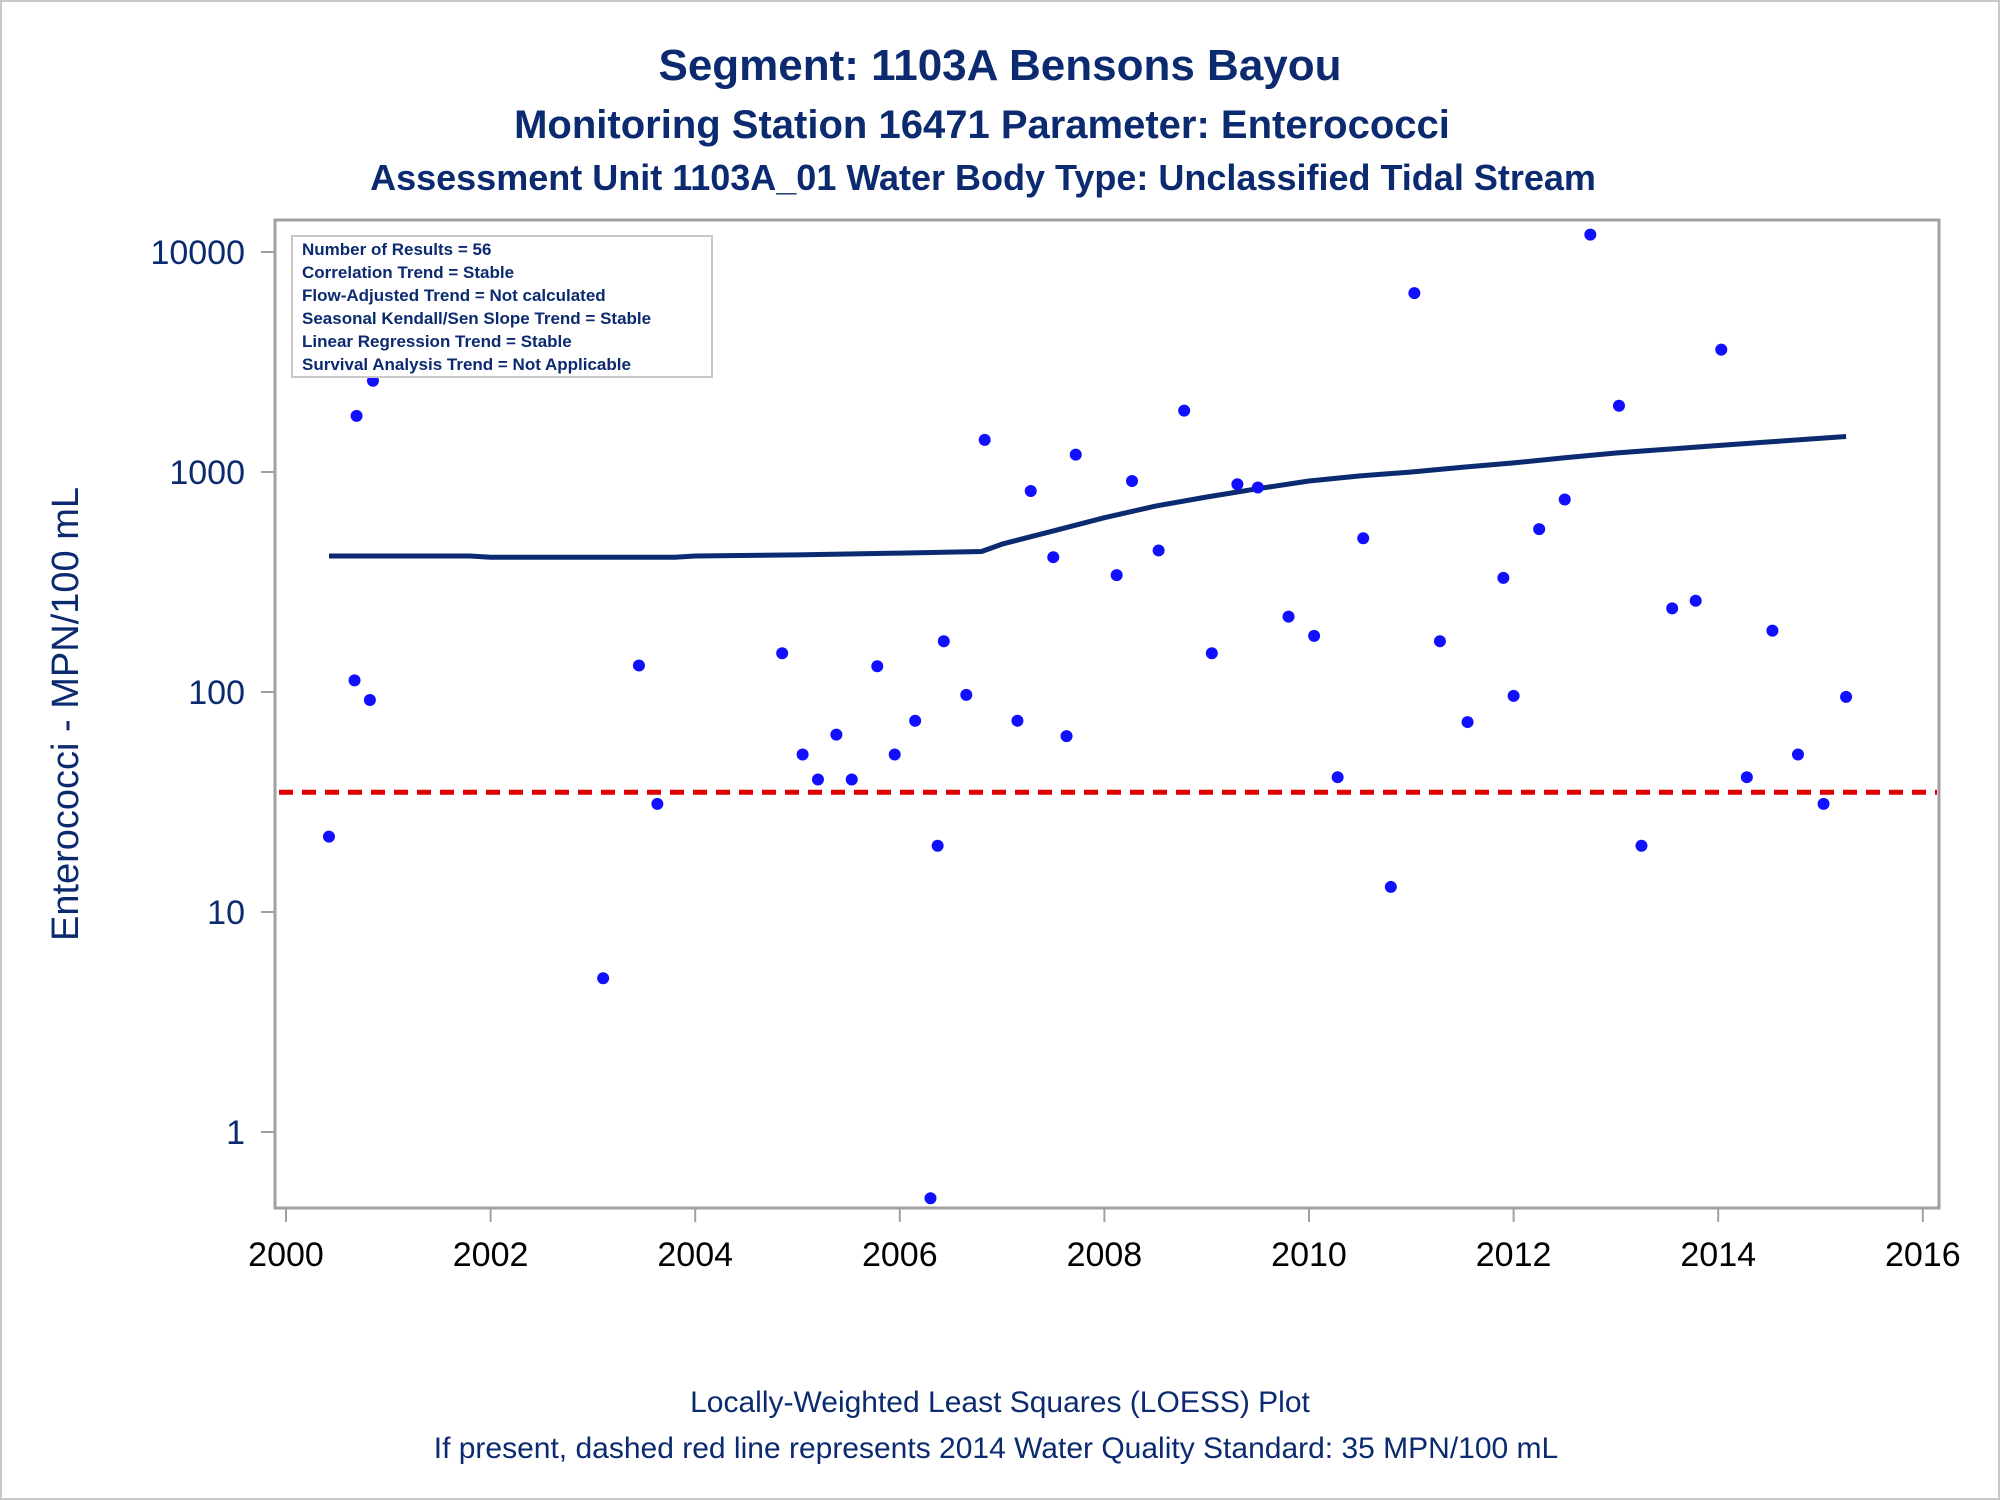 This screenshot has width=2000, height=1500. Describe the element at coordinates (216, 693) in the screenshot. I see `y-tick-label: 100` at that location.